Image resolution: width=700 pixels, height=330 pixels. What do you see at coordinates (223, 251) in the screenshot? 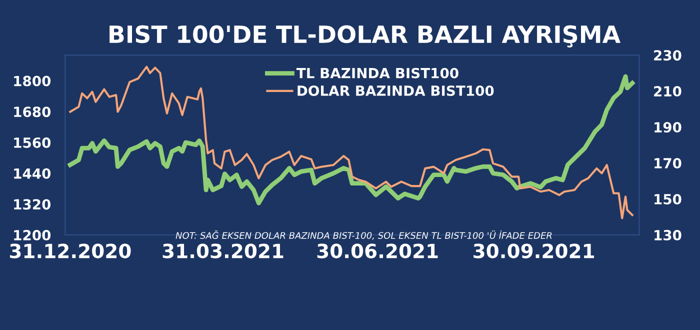
I see `x-tick-label: 31.03.2021` at bounding box center [223, 251].